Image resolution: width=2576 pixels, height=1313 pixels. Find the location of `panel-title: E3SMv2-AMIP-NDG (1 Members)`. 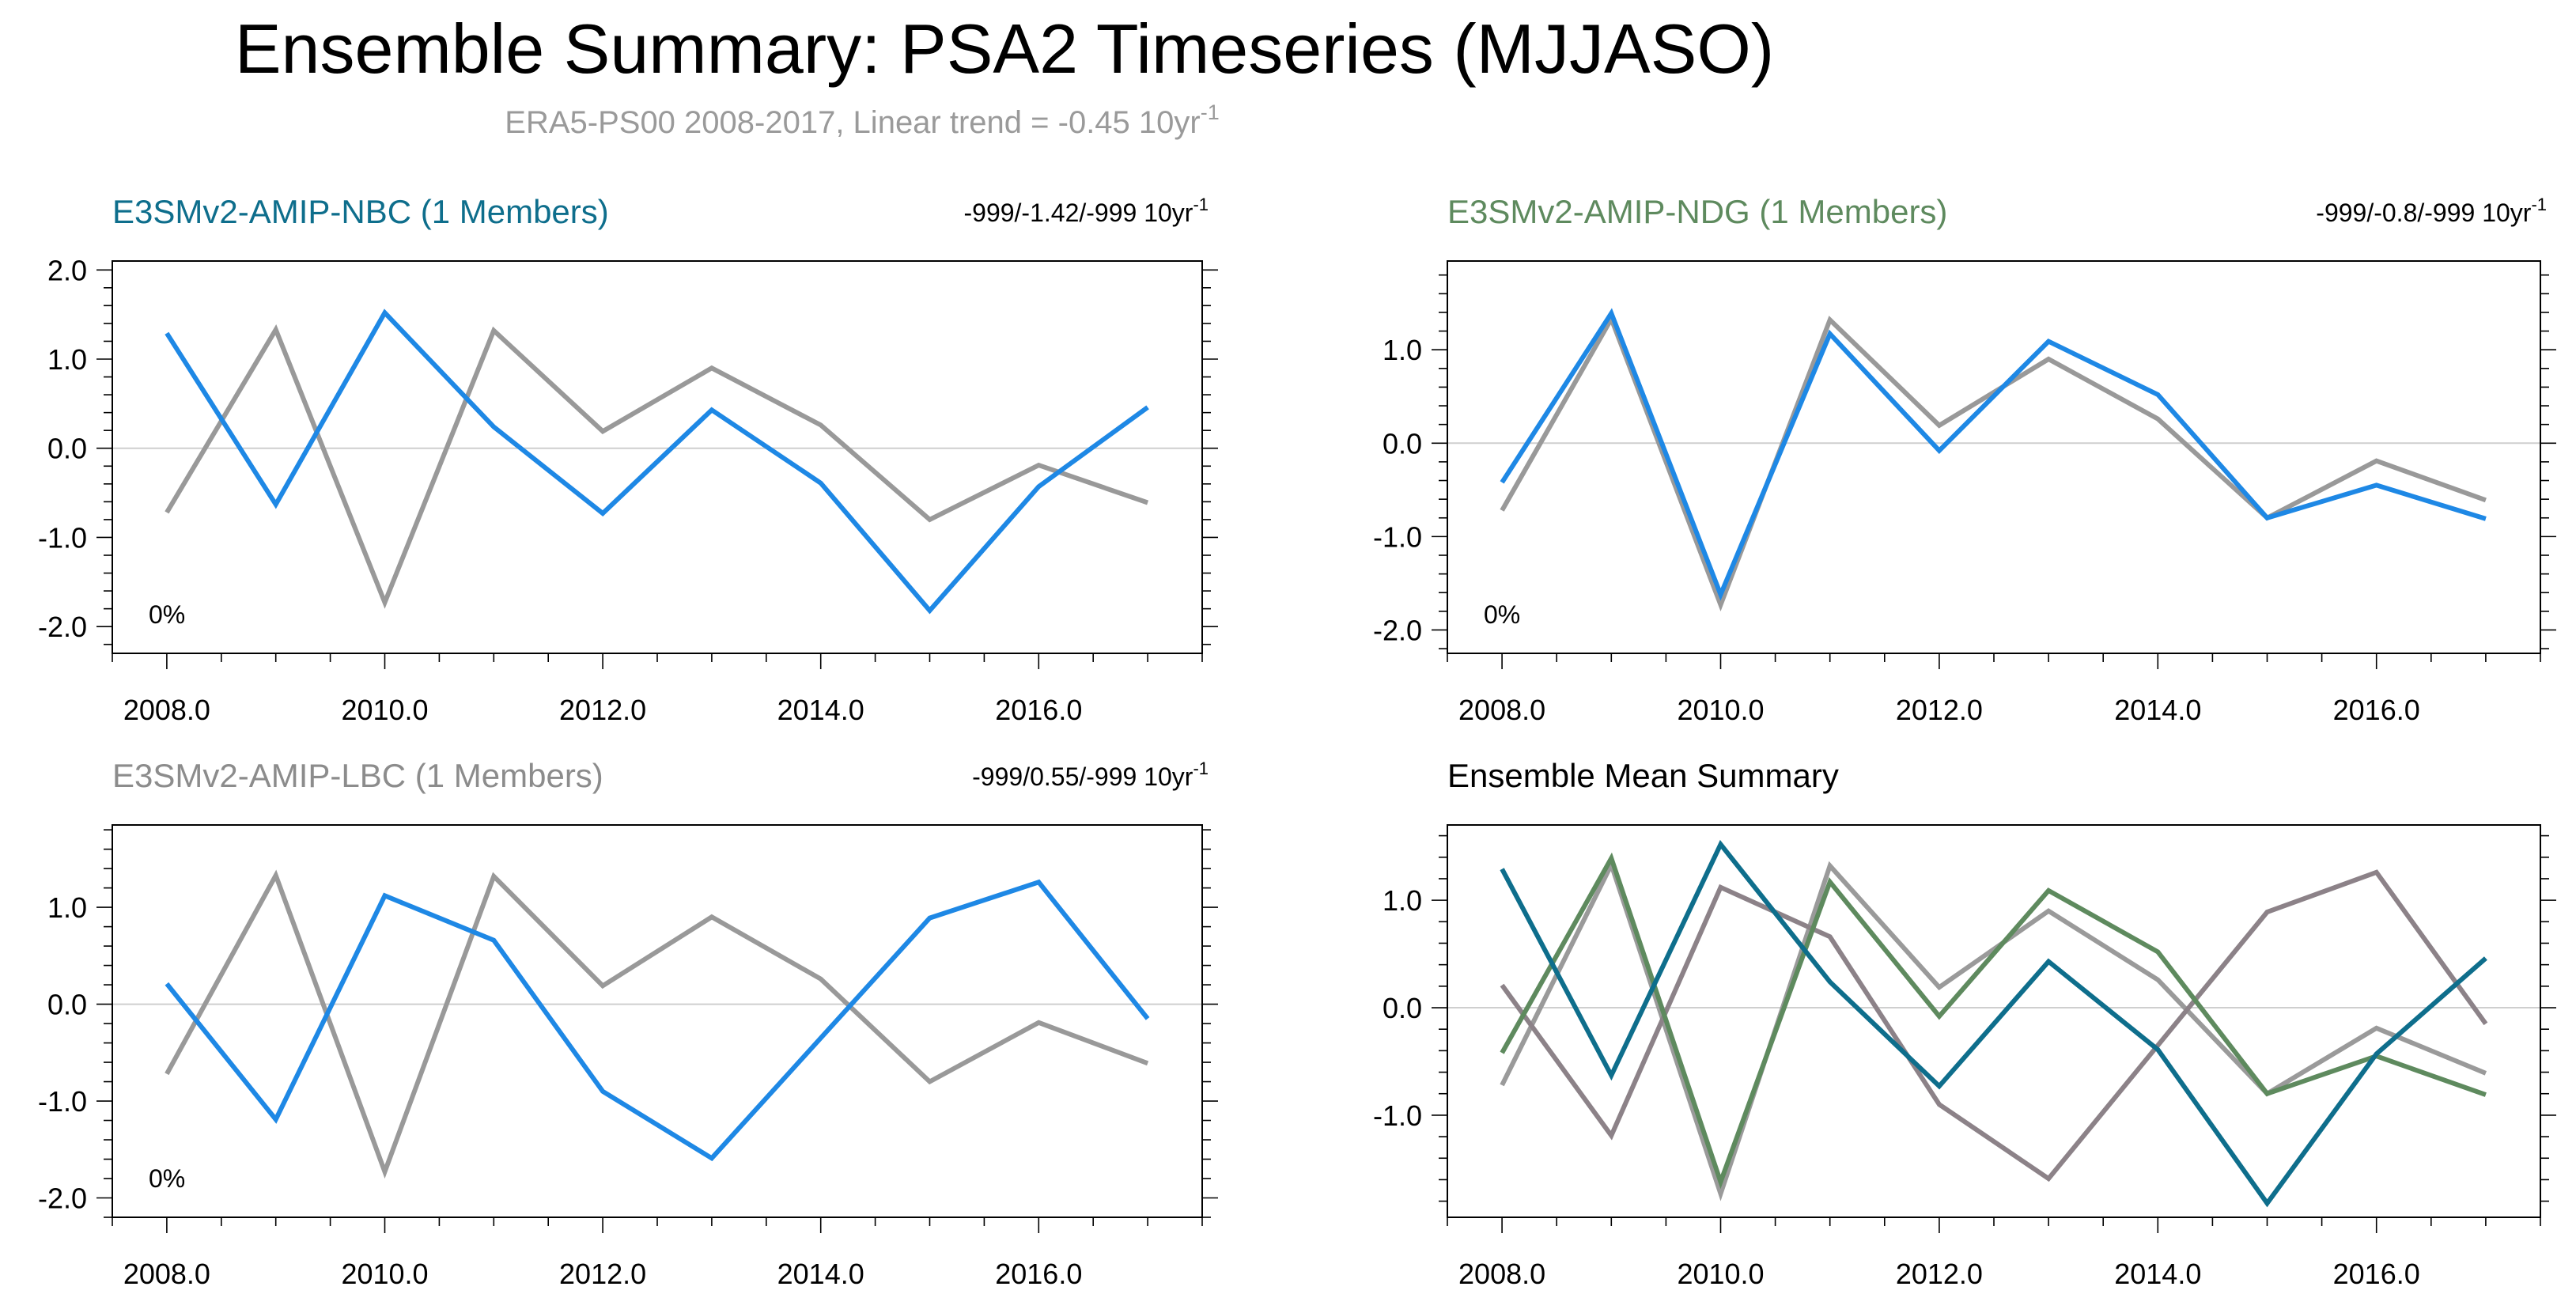

panel-title: E3SMv2-AMIP-NDG (1 Members) is located at coordinates (1697, 211).